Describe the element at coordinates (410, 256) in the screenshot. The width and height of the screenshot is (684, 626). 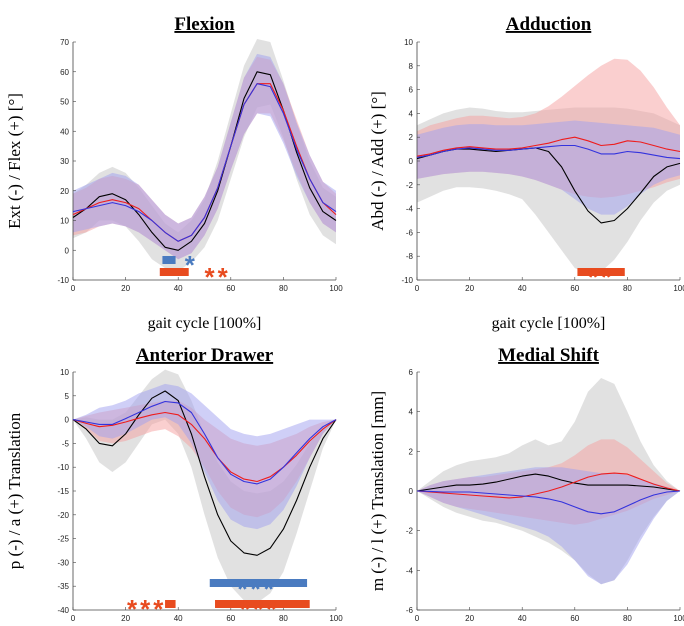
I see `y-tick-label: -8` at that location.